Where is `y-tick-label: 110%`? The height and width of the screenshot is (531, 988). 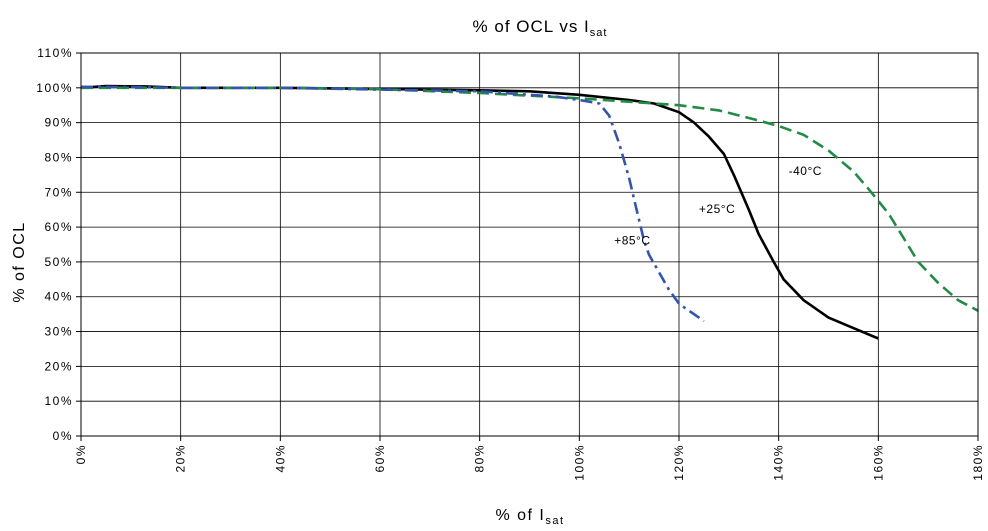 y-tick-label: 110% is located at coordinates (55, 53).